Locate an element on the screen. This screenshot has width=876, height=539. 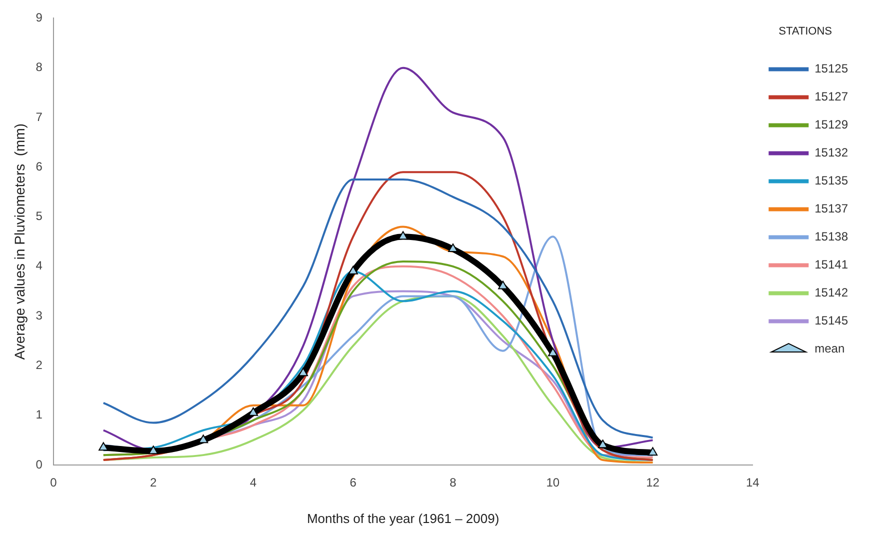
y-tick-label: 6 is located at coordinates (39, 166).